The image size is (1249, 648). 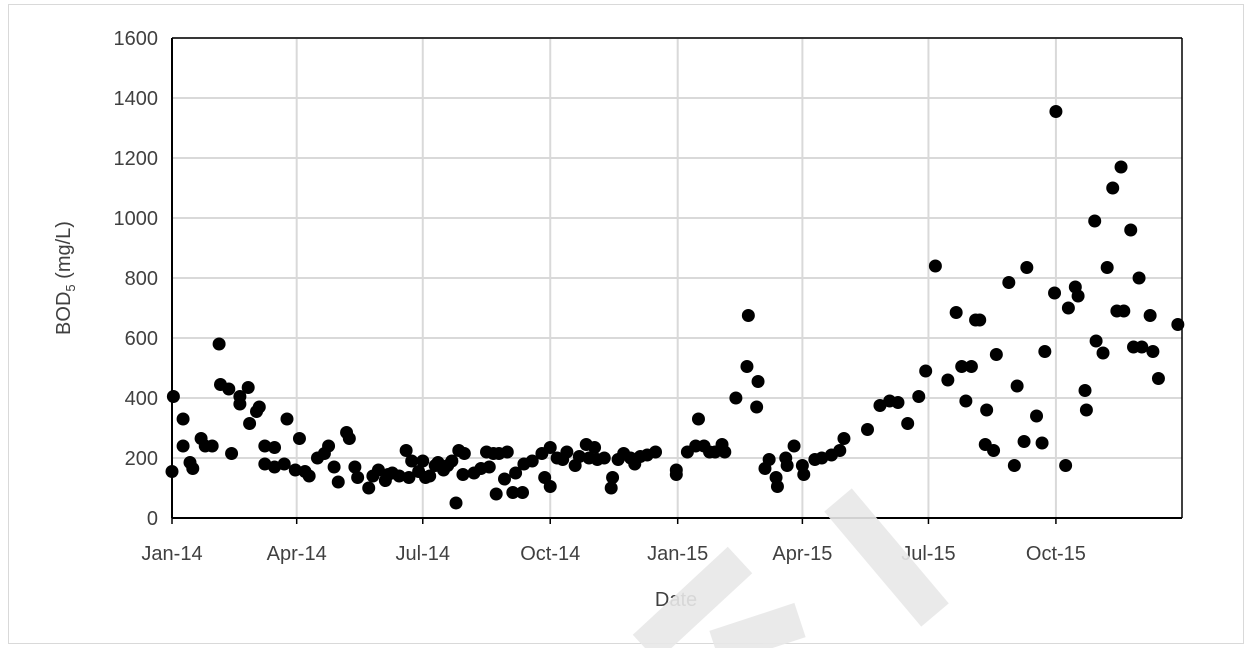 What do you see at coordinates (65, 278) in the screenshot?
I see `y-axis-title: BOD5 (mg/L)` at bounding box center [65, 278].